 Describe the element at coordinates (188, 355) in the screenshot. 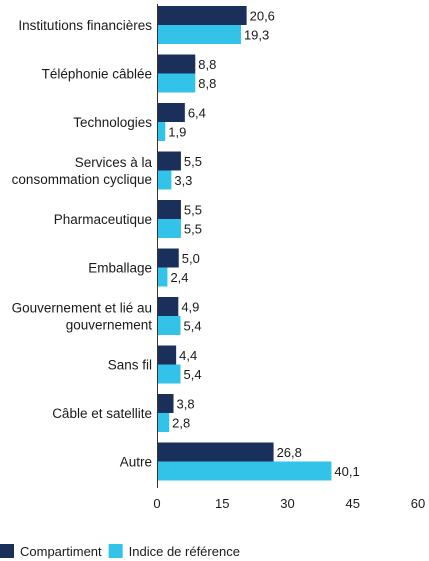

I see `data-label: 4,4` at that location.